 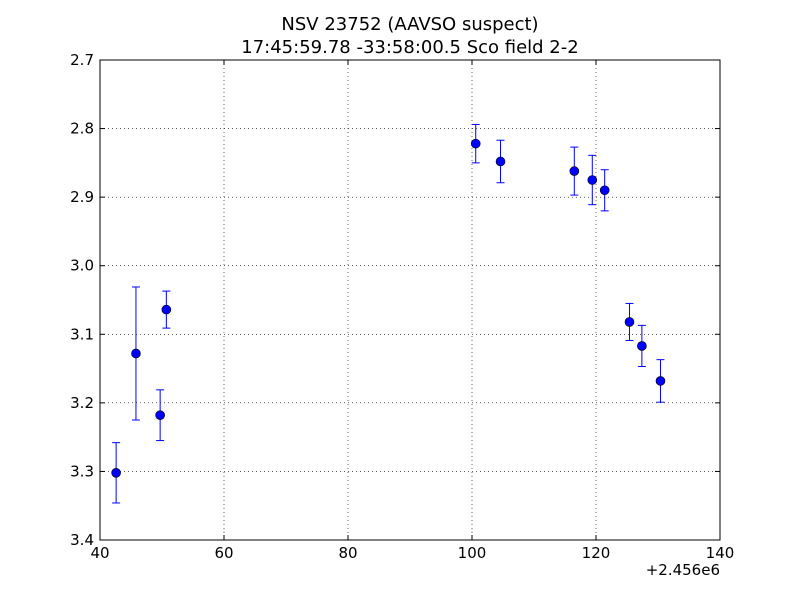 What do you see at coordinates (409, 24) in the screenshot?
I see `chart-title-line1: NSV 23752 (AAVSO suspect)` at bounding box center [409, 24].